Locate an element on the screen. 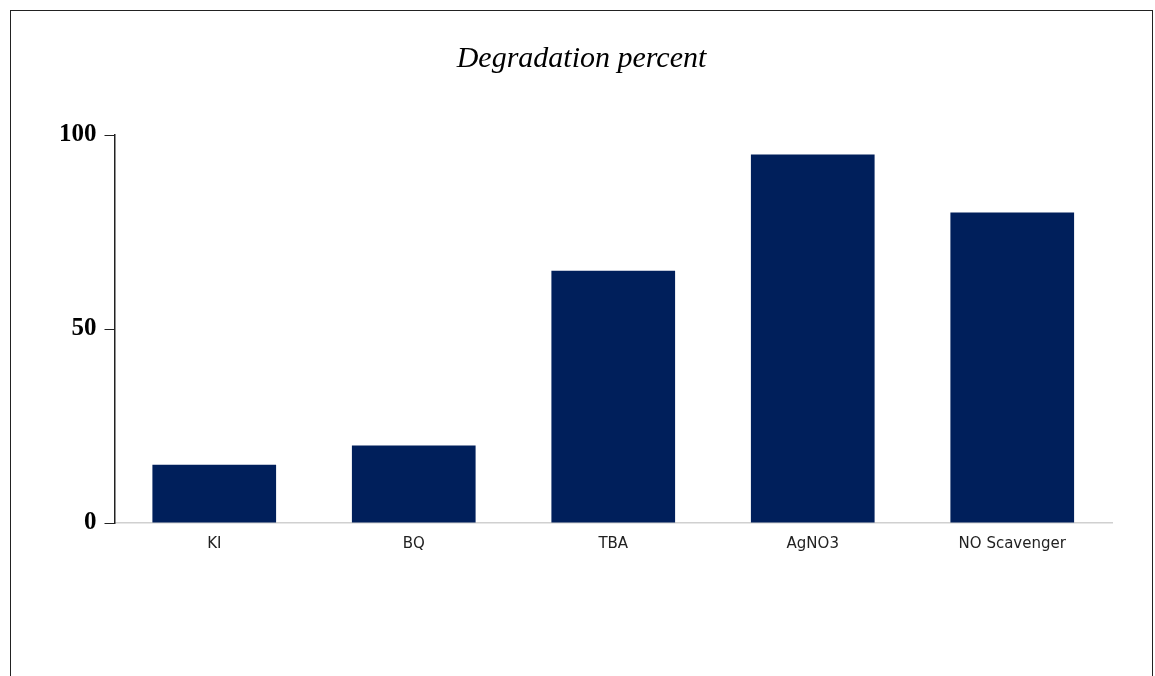 This screenshot has width=1155, height=676. x-tick-label: BQ is located at coordinates (413, 542).